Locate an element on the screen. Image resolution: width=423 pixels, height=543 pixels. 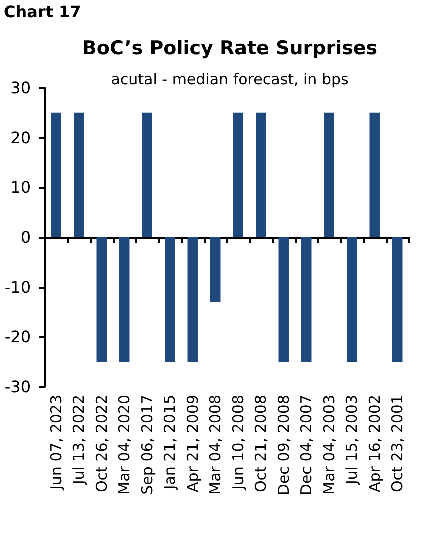
x-tick-label: Jun 10, 2008 is located at coordinates (238, 443).